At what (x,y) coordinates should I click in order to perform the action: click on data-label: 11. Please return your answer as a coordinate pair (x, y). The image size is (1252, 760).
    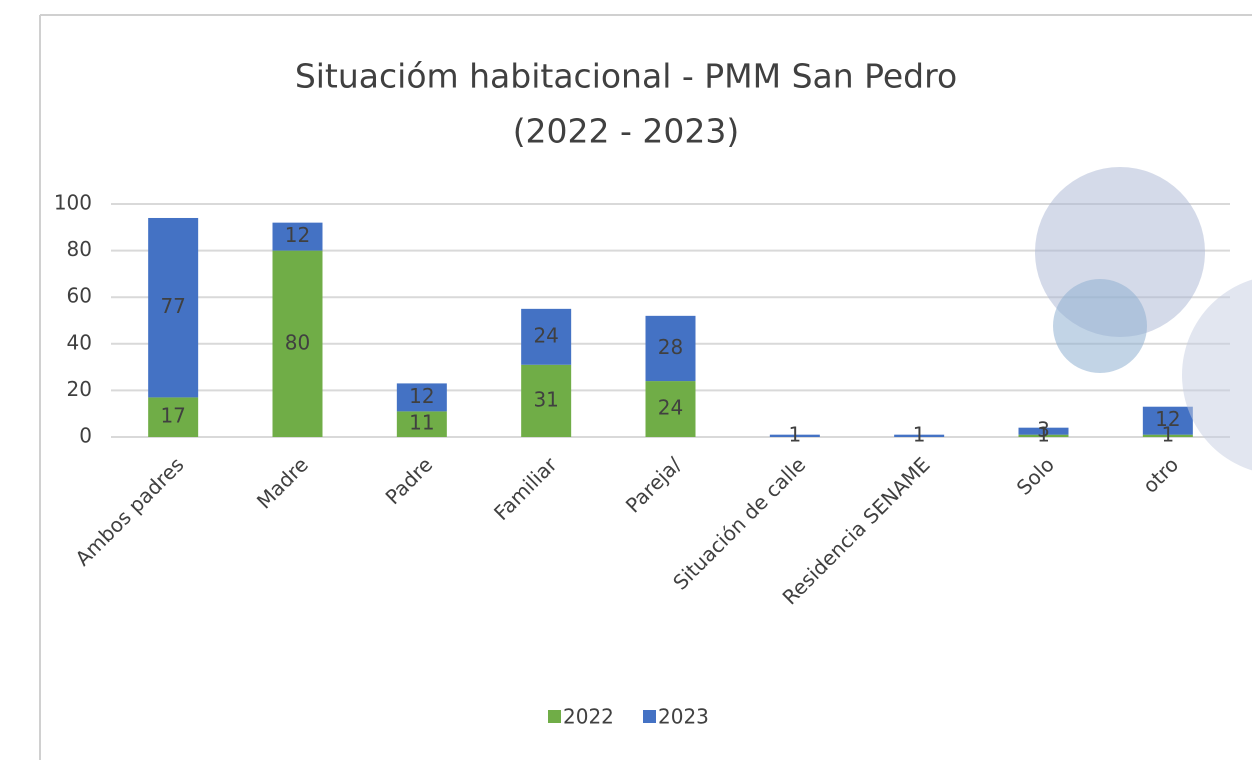
    Looking at the image, I should click on (421, 423).